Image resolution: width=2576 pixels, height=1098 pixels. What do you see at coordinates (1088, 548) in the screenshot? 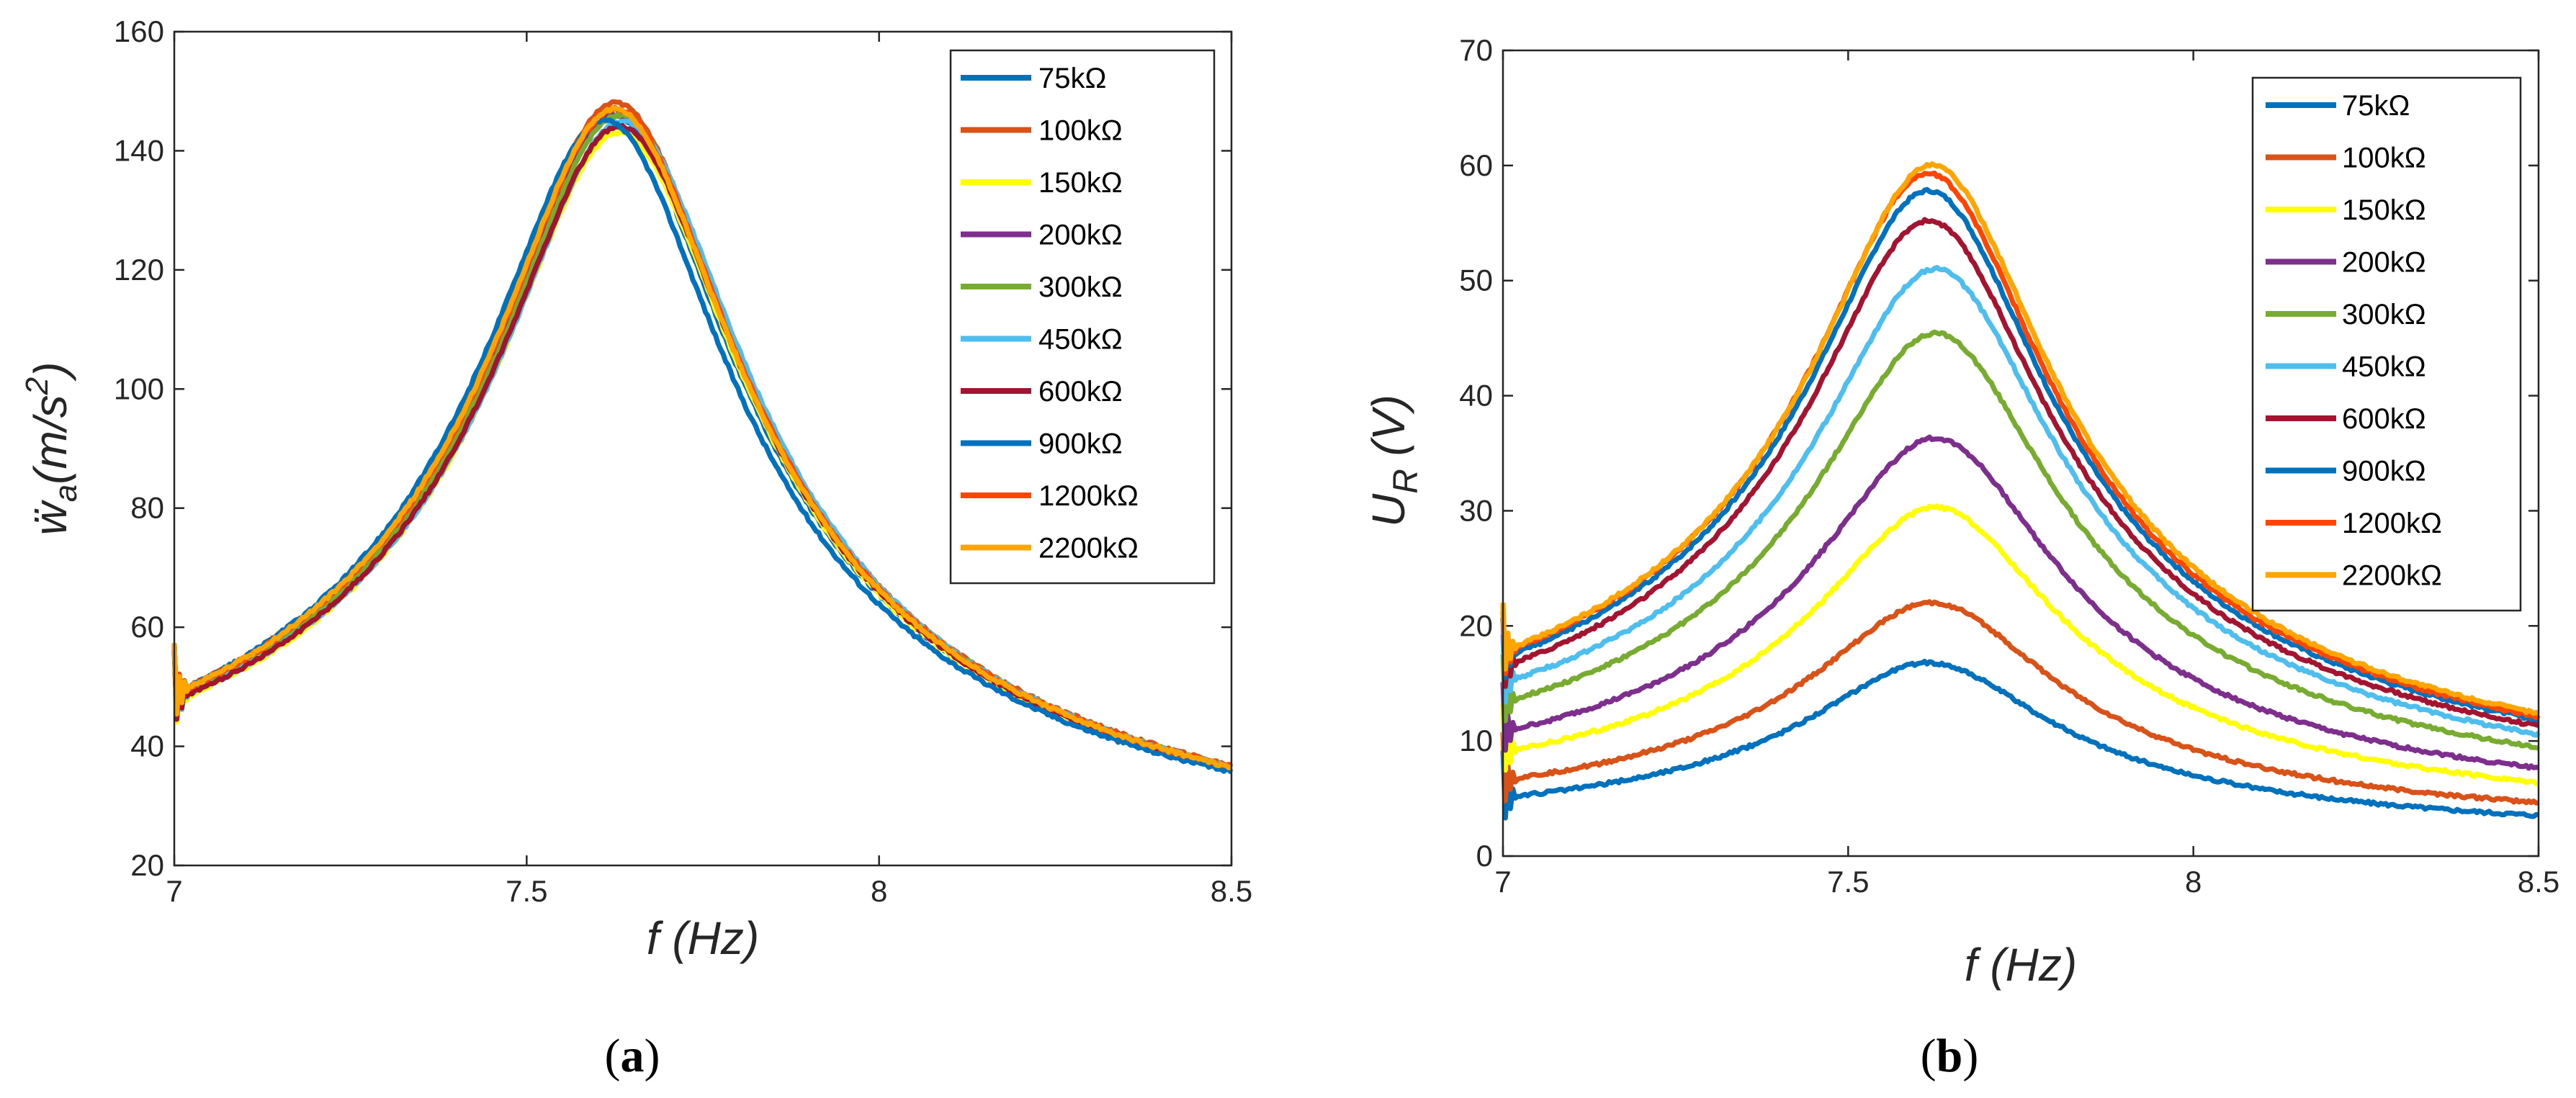
I see `legend-label-a-9: 2200kΩ` at bounding box center [1088, 548].